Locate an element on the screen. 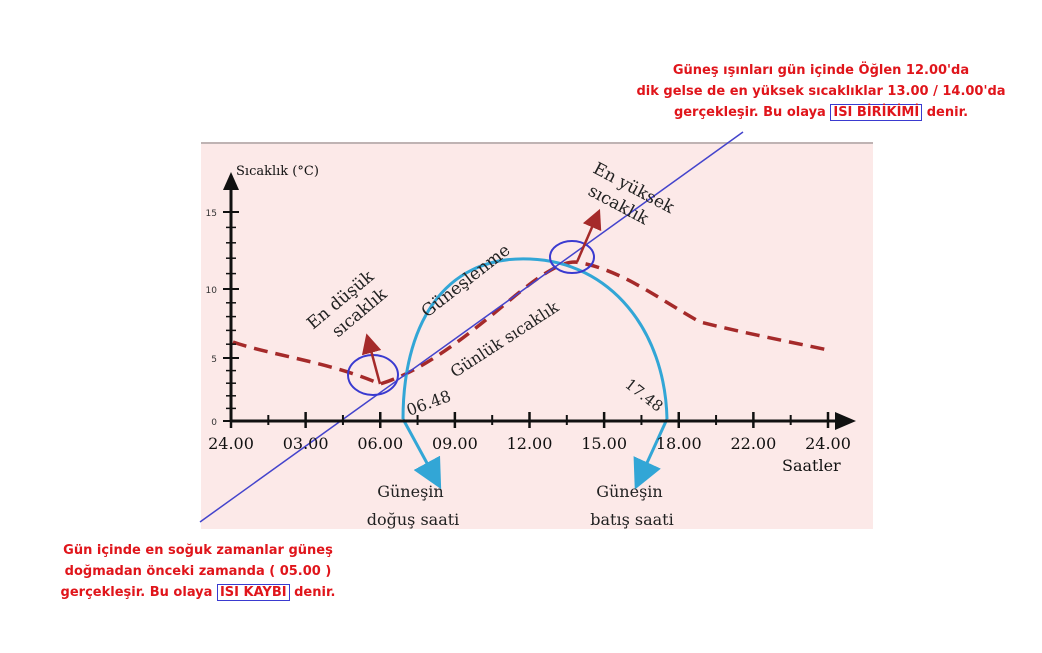 This screenshot has width=1042, height=653. x-axis-arrowhead is located at coordinates (845, 421).